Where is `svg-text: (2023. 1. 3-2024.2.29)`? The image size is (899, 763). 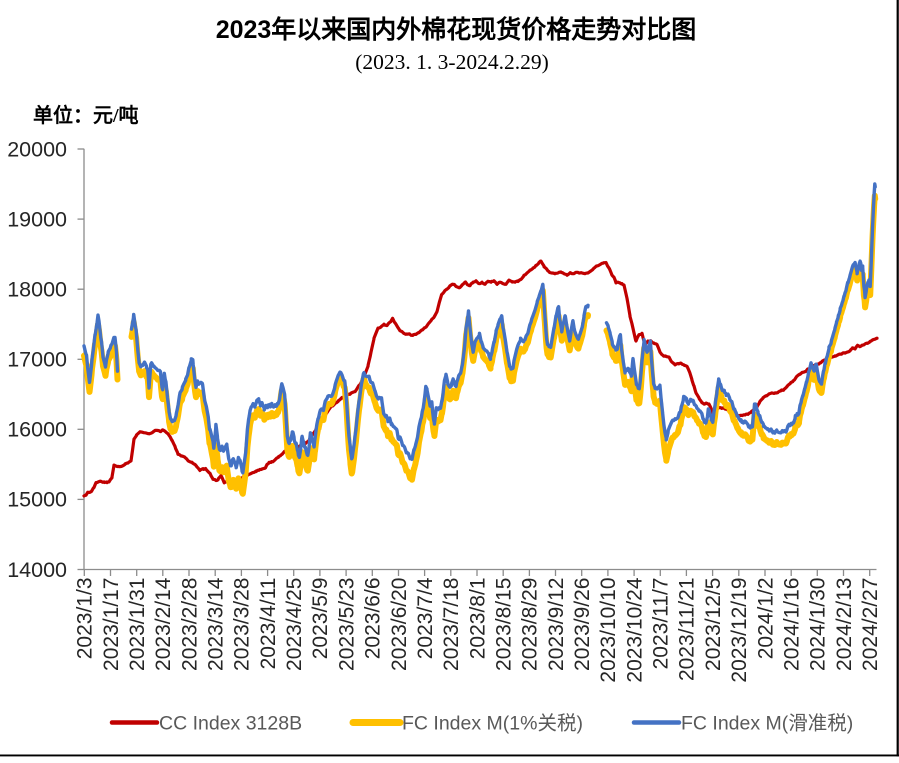 svg-text: (2023. 1. 3-2024.2.29) is located at coordinates (451, 62).